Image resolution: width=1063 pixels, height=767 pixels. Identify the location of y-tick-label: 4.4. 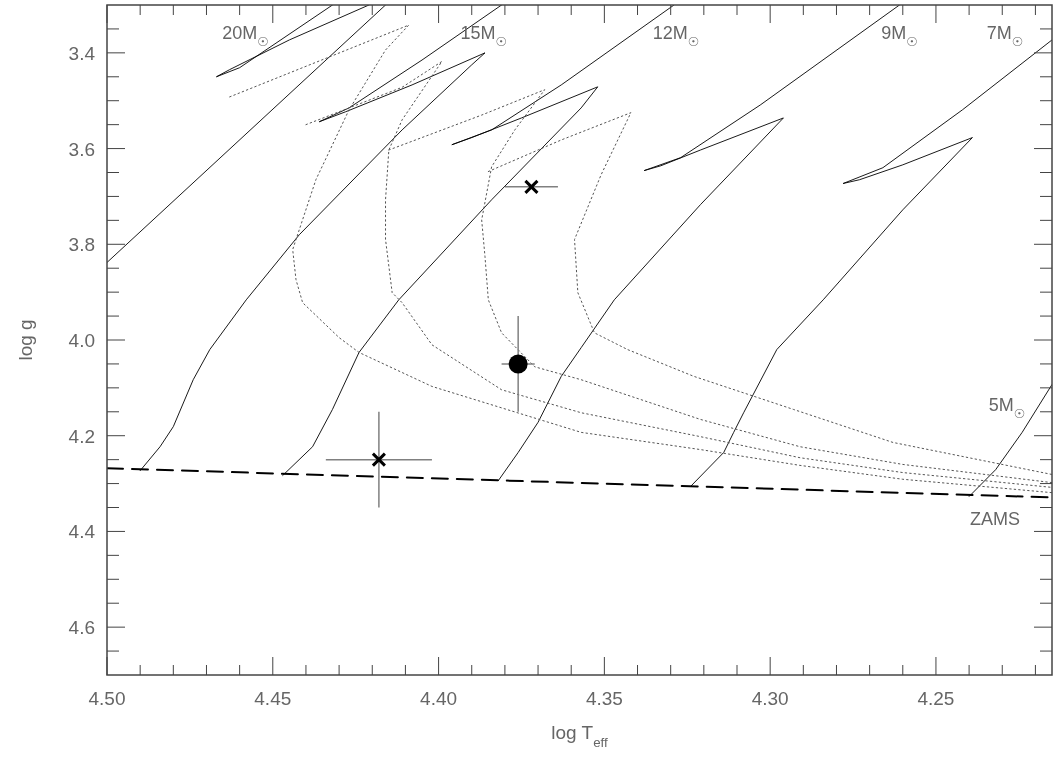
(82, 532).